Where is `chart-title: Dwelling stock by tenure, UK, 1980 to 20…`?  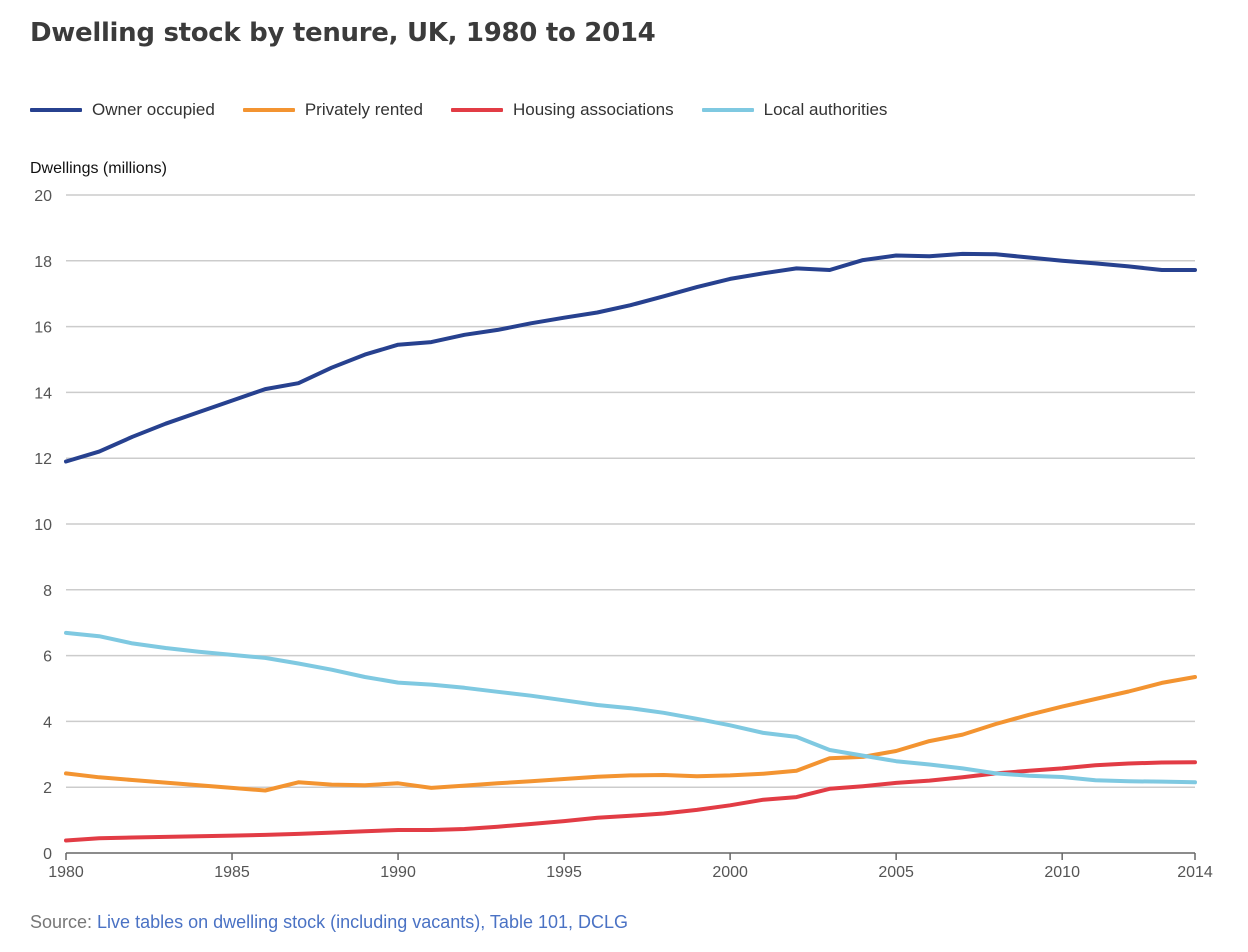 chart-title: Dwelling stock by tenure, UK, 1980 to 20… is located at coordinates (343, 33).